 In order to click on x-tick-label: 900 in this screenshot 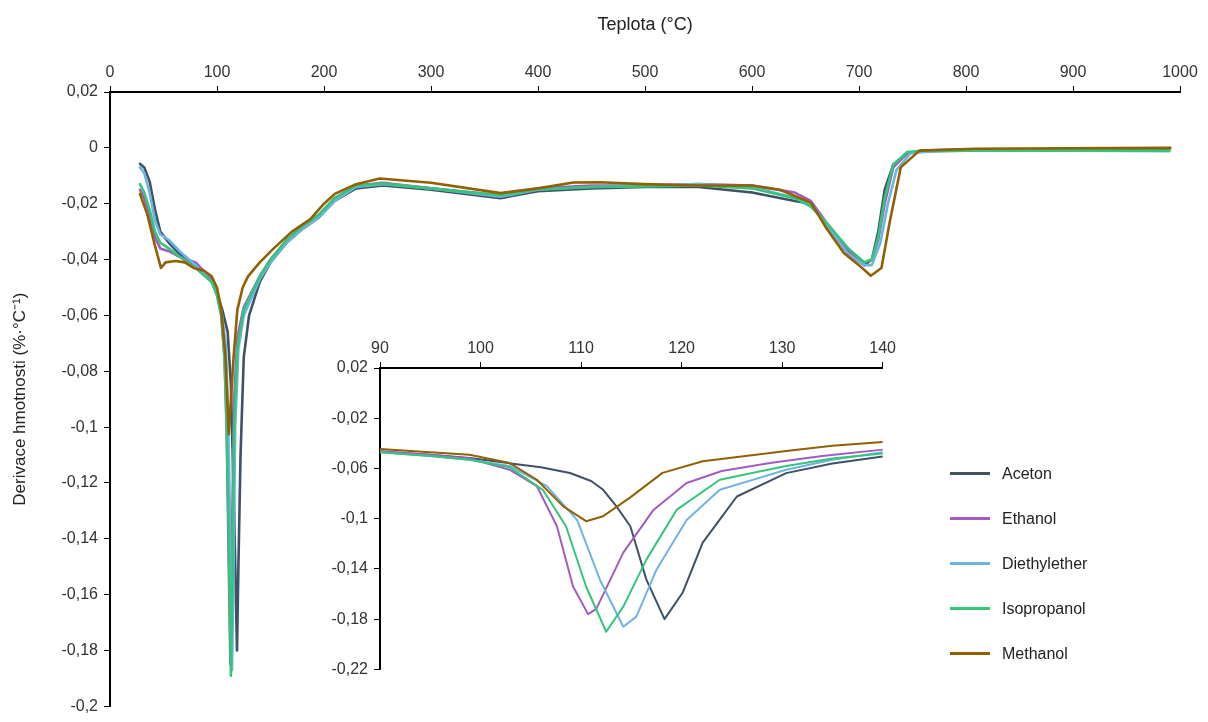, I will do `click(1073, 71)`.